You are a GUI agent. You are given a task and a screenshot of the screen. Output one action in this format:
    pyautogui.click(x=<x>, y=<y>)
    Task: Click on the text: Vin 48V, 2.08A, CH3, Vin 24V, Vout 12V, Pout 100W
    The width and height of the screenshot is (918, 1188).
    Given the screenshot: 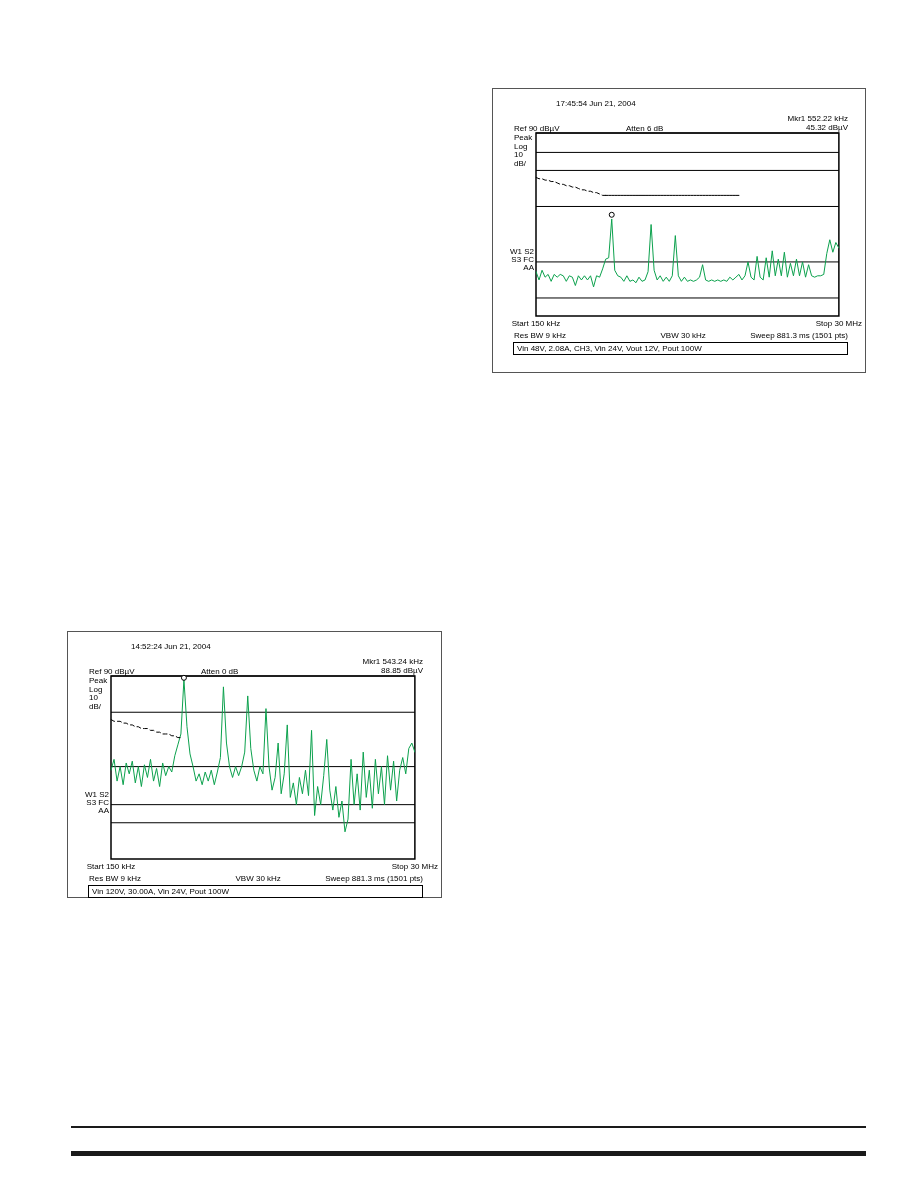 What is the action you would take?
    pyautogui.click(x=680, y=348)
    